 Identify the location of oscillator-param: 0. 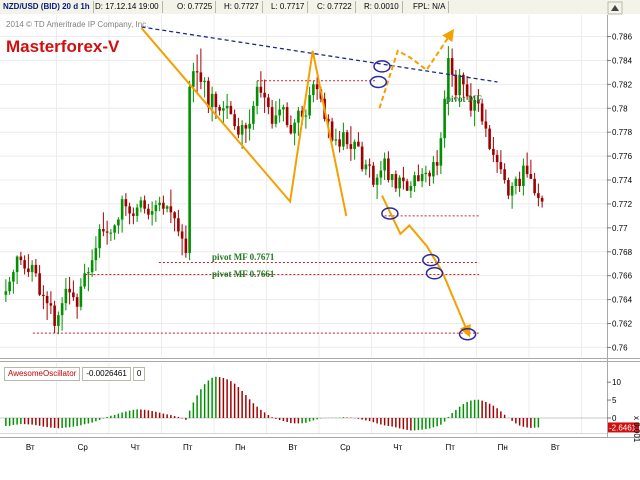
(139, 374).